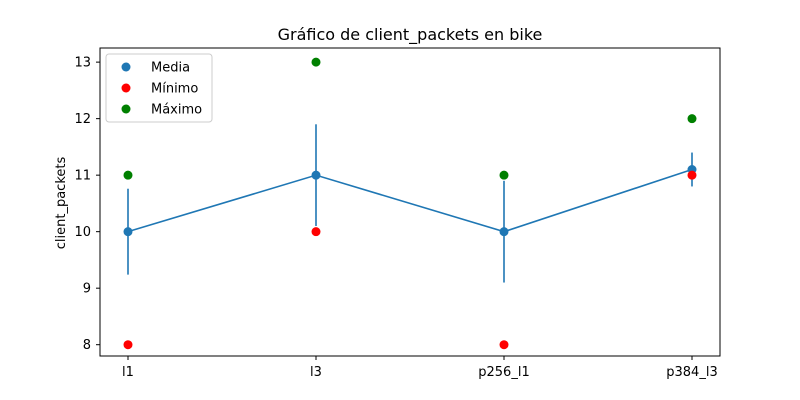 The image size is (800, 400). What do you see at coordinates (410, 35) in the screenshot?
I see `chart-title: Gráfico de client_packets en bike` at bounding box center [410, 35].